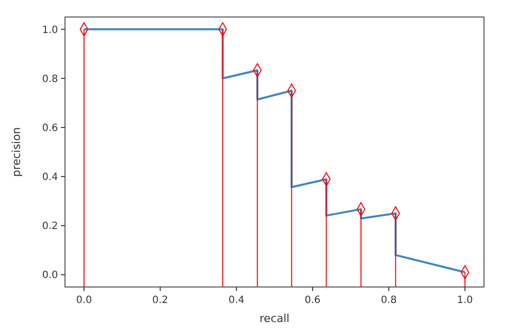 This screenshot has height=332, width=517. Describe the element at coordinates (275, 318) in the screenshot. I see `x-axis-title: recall` at that location.